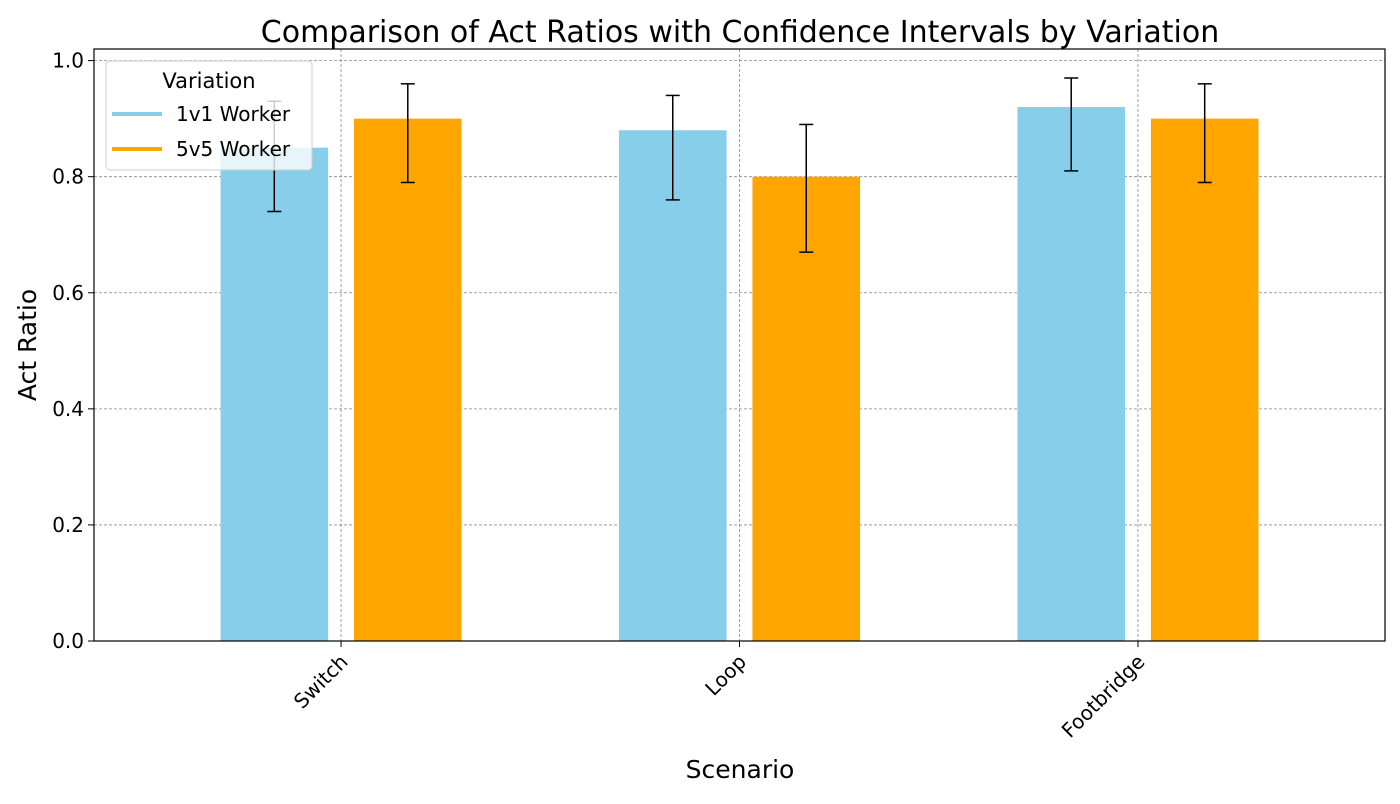 Image resolution: width=1400 pixels, height=804 pixels. I want to click on legend-box, so click(209, 115).